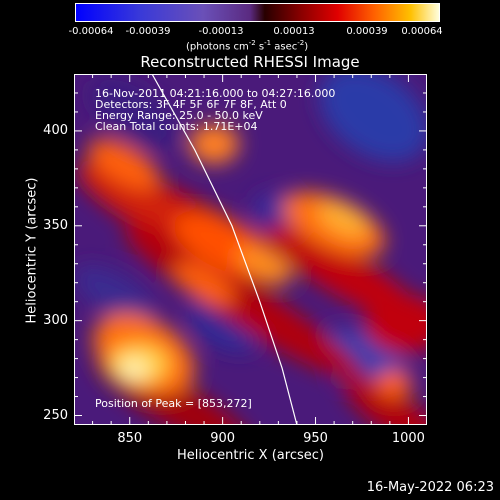 The image size is (500, 500). What do you see at coordinates (55, 415) in the screenshot?
I see `y-tick-label: 250` at bounding box center [55, 415].